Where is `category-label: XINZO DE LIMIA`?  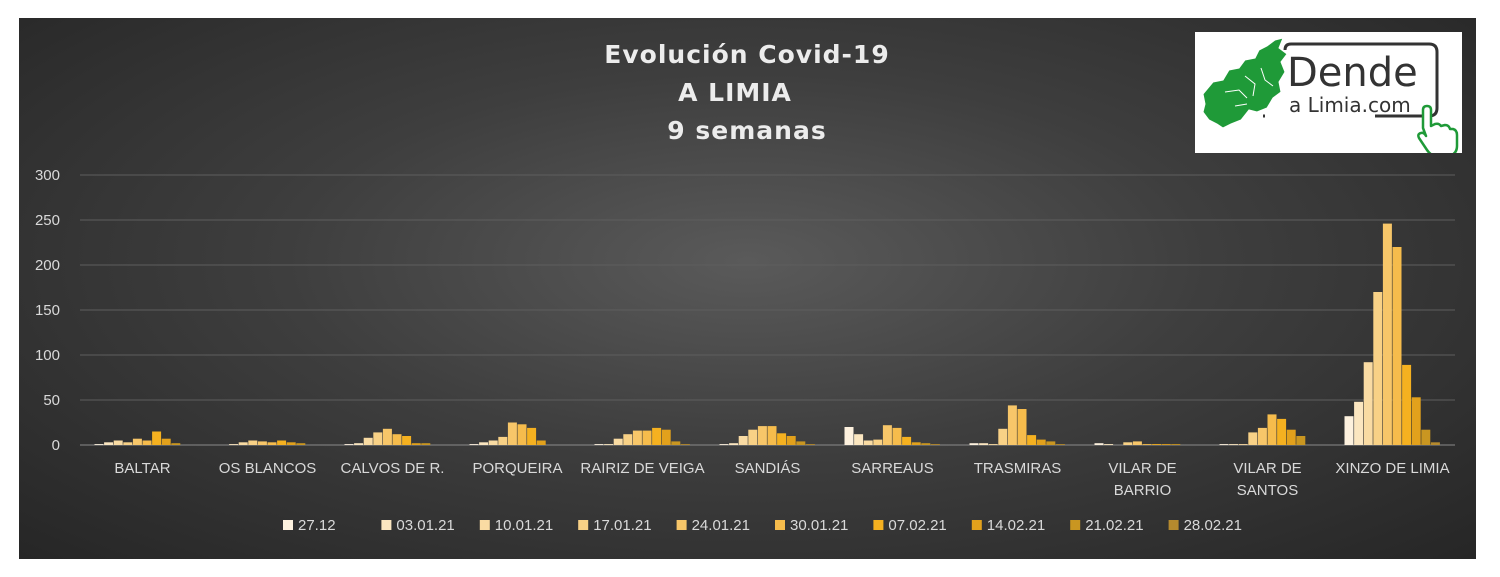 category-label: XINZO DE LIMIA is located at coordinates (1392, 468).